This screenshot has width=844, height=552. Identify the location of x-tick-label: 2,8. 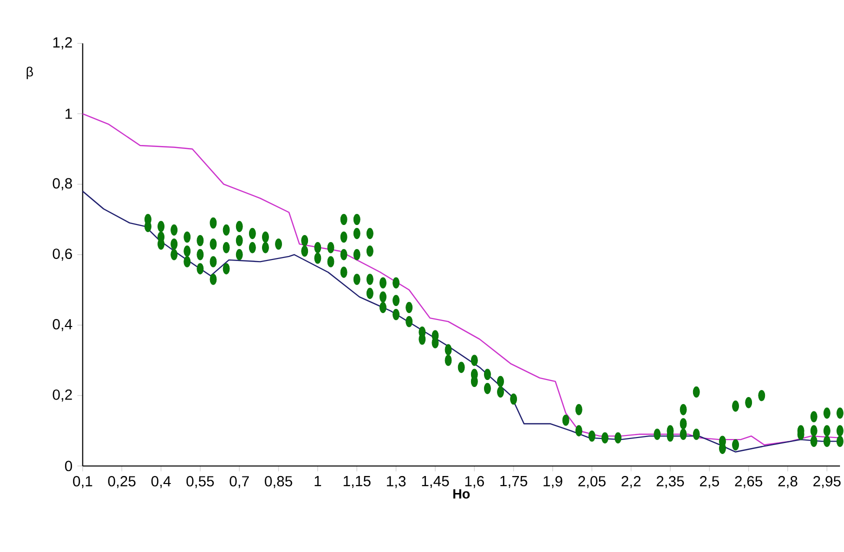
(788, 482).